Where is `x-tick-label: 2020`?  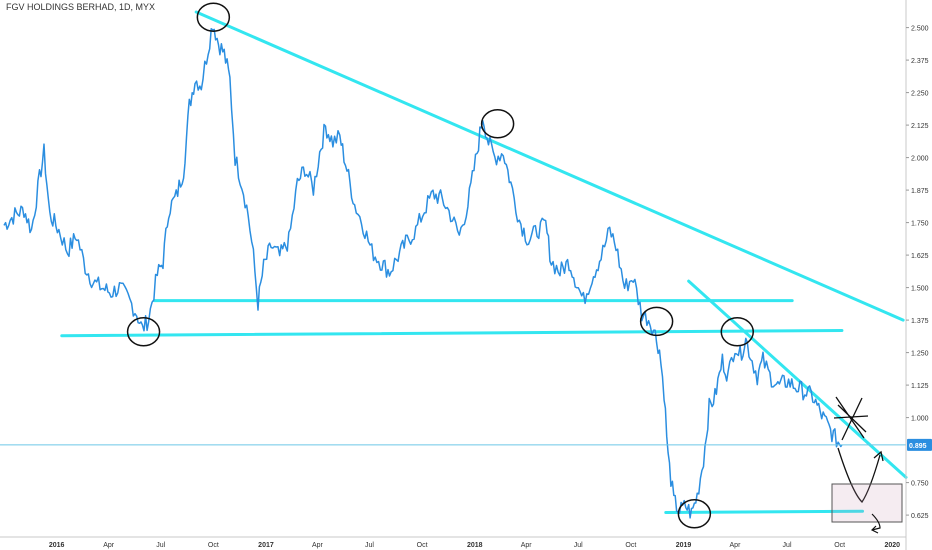
x-tick-label: 2020 is located at coordinates (892, 545).